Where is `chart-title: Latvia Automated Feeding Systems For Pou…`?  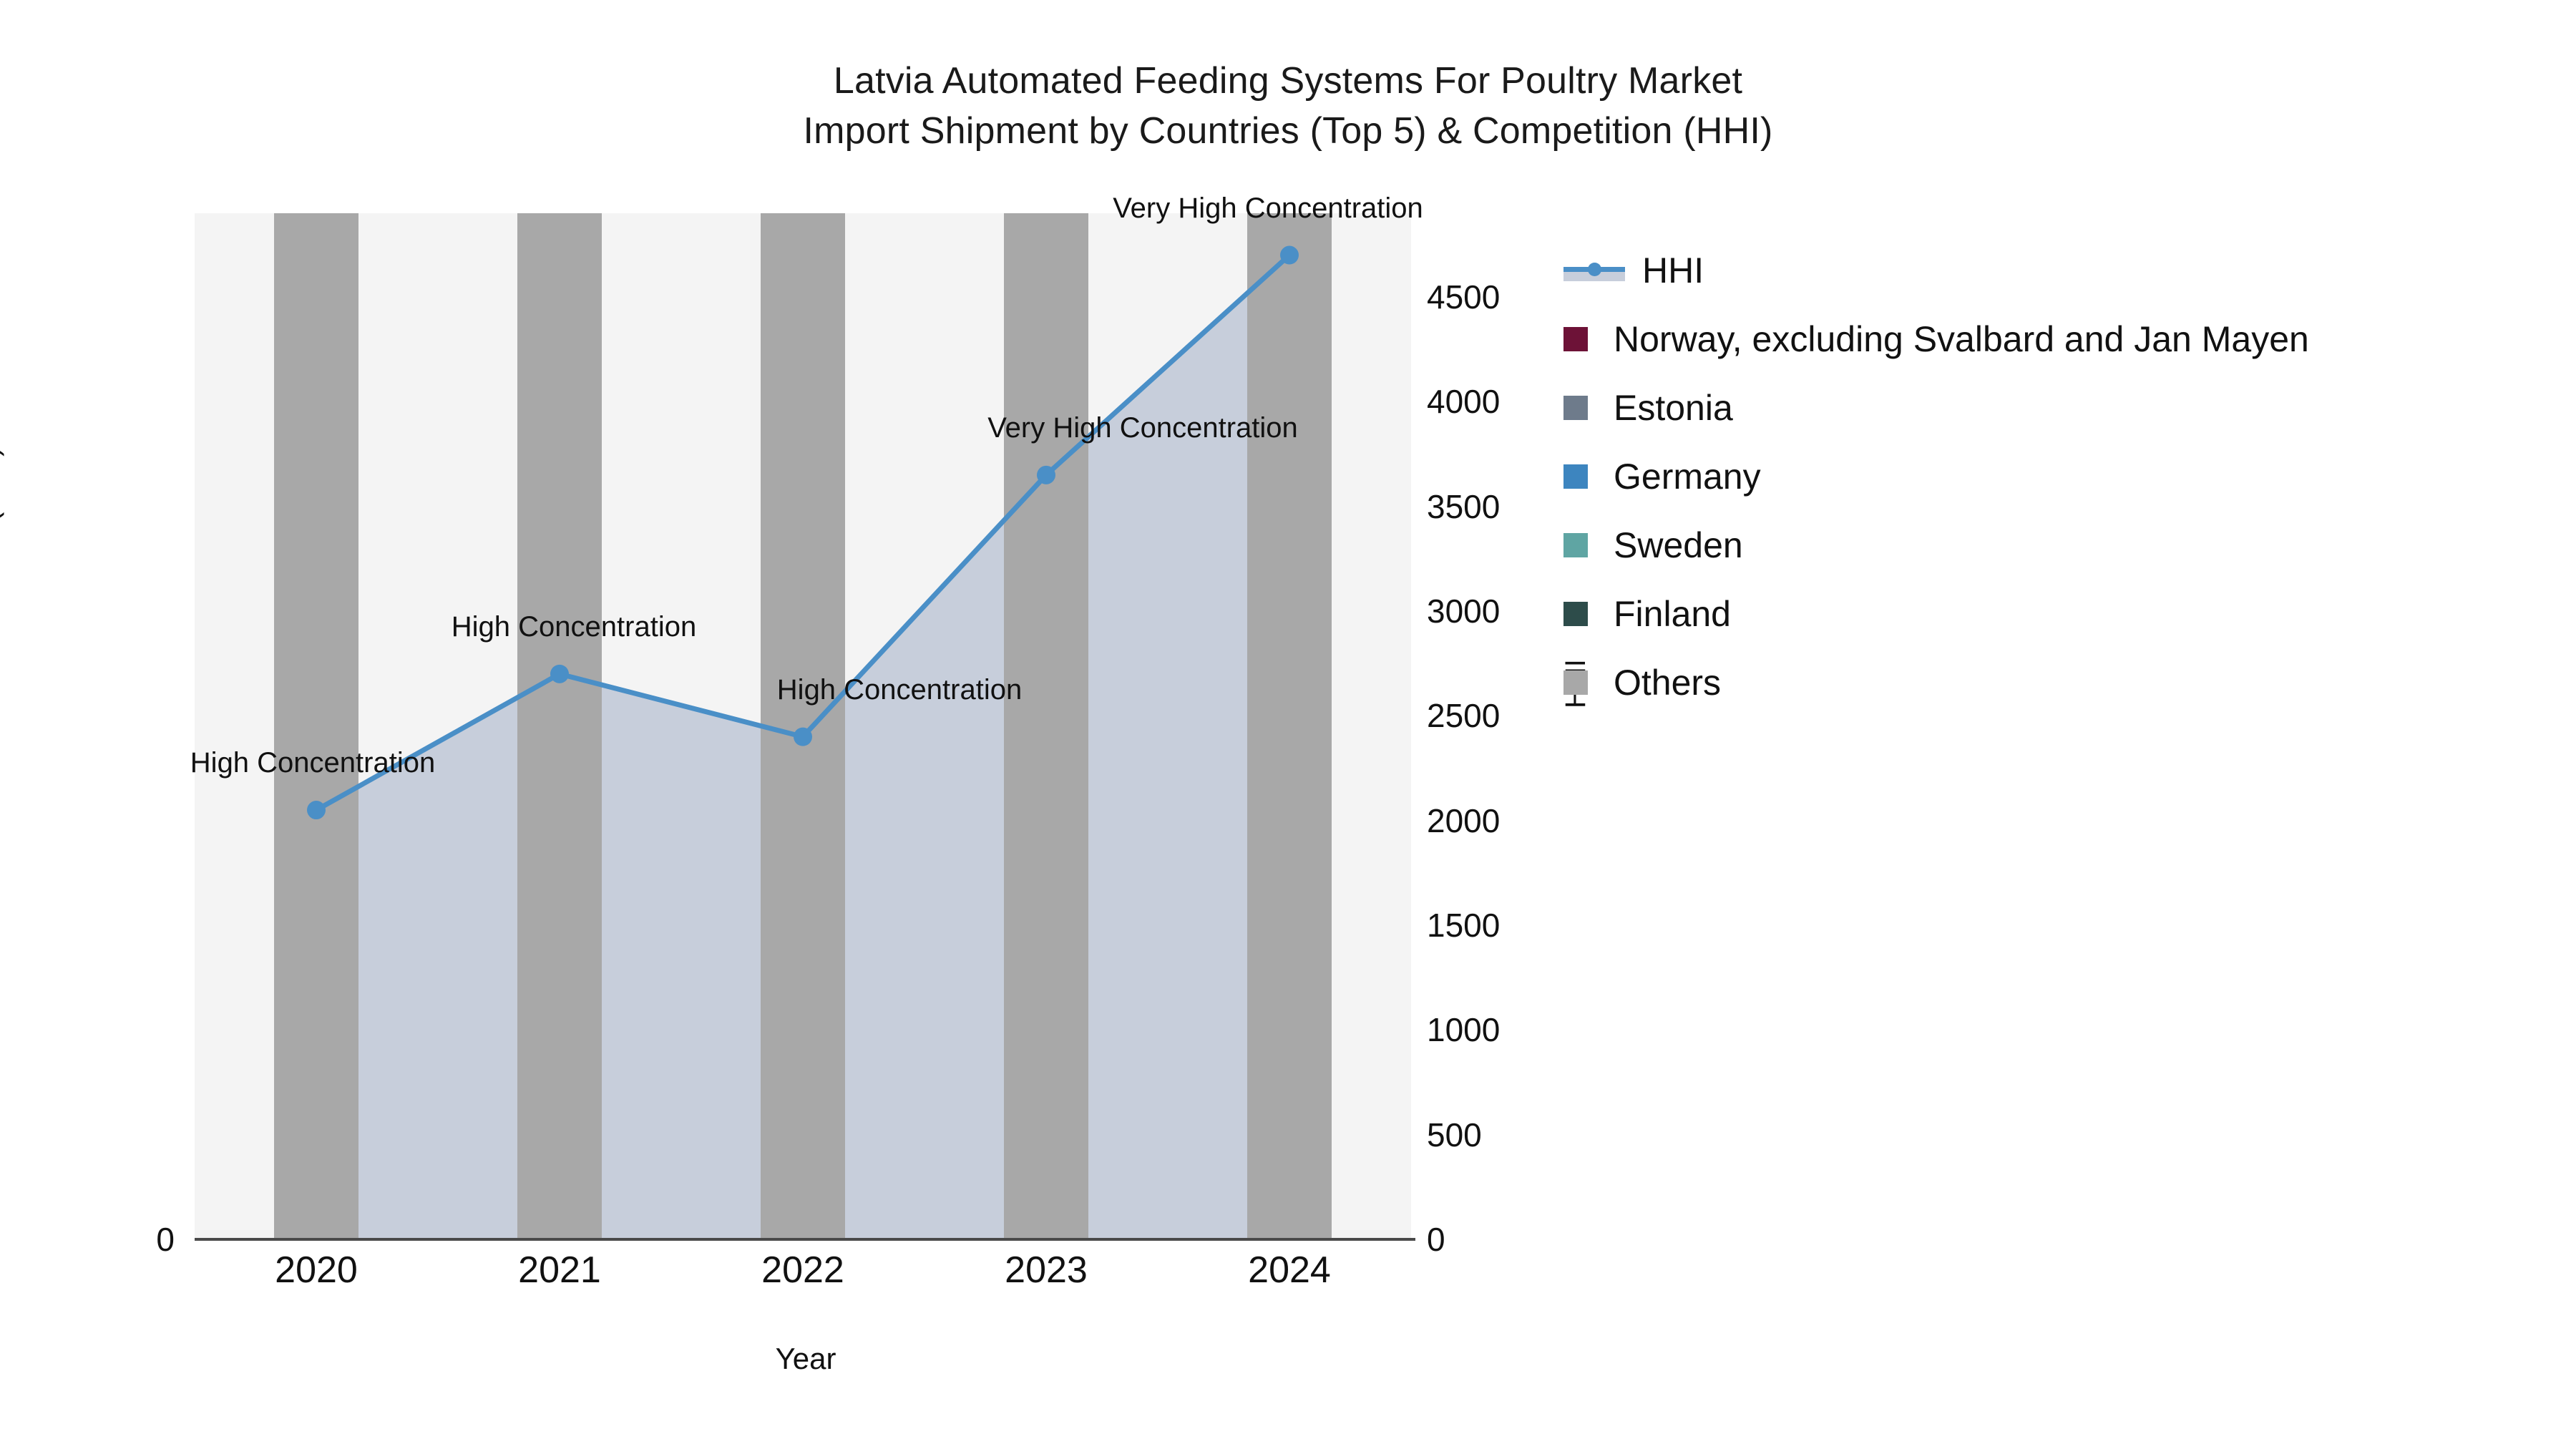
chart-title: Latvia Automated Feeding Systems For Pou… is located at coordinates (1288, 106).